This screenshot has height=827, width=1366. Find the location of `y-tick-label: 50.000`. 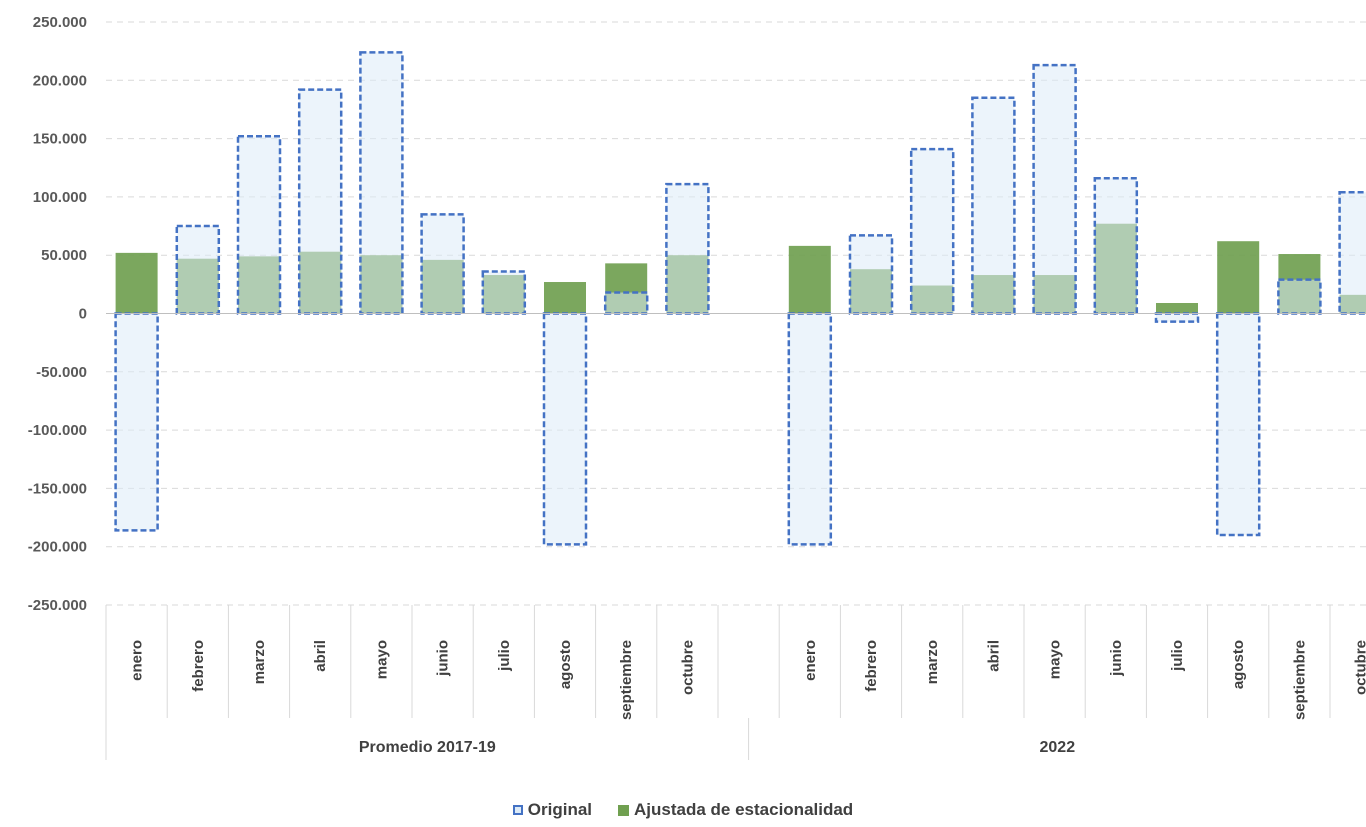

y-tick-label: 50.000 is located at coordinates (64, 255).